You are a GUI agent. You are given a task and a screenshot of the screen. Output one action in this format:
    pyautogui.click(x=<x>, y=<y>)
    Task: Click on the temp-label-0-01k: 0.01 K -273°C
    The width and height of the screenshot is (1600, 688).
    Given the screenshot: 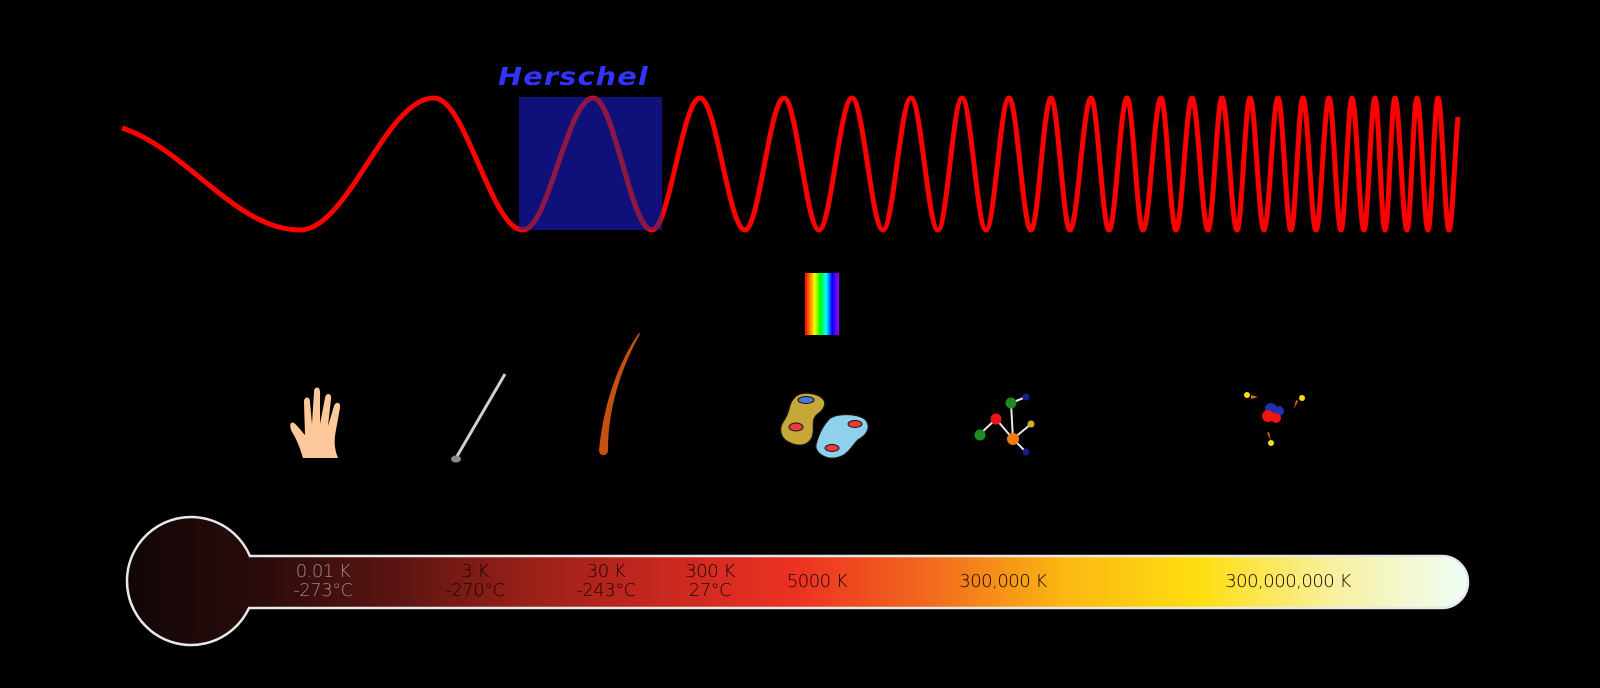 What is the action you would take?
    pyautogui.click(x=323, y=581)
    